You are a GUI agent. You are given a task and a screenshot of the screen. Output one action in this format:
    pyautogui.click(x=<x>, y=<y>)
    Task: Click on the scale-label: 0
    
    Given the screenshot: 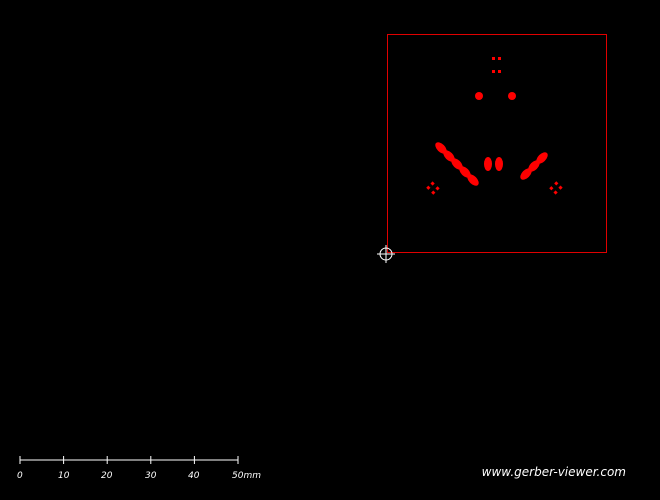 What is the action you would take?
    pyautogui.click(x=20, y=476)
    